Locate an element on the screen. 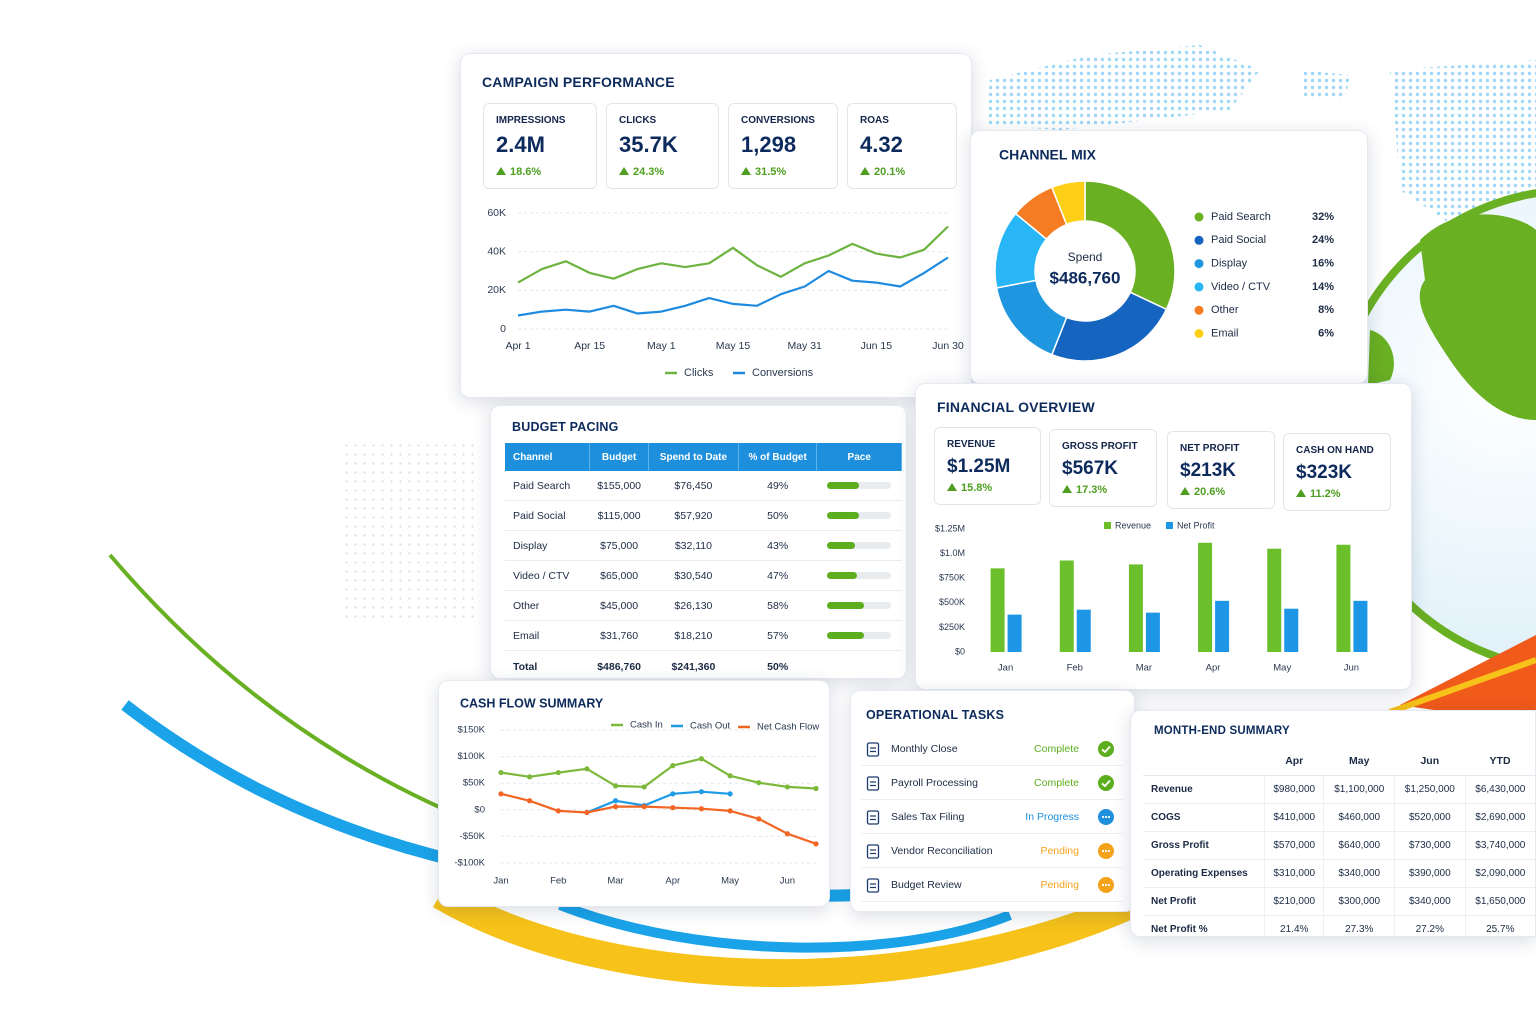 The height and width of the screenshot is (1024, 1536). task-row: Payroll Processing Complete is located at coordinates (992, 783).